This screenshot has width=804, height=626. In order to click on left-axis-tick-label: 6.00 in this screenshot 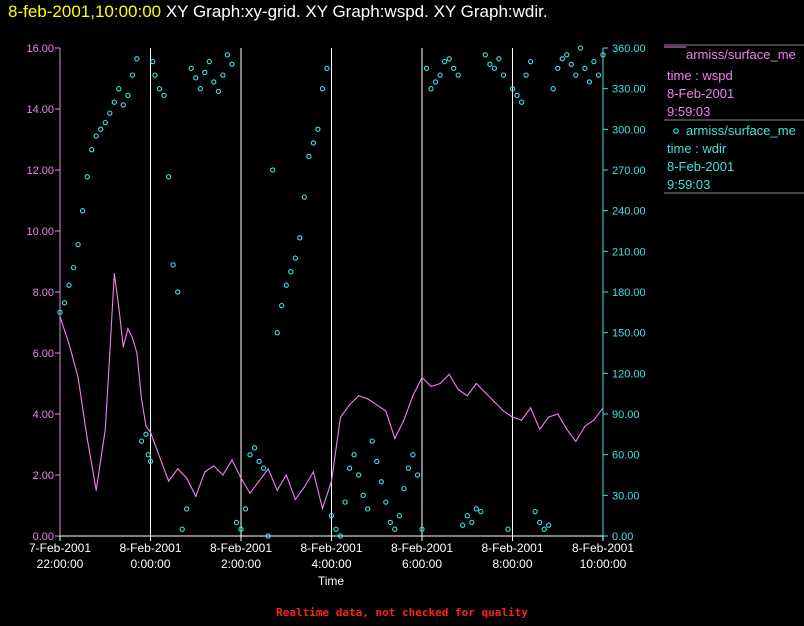, I will do `click(43, 354)`.